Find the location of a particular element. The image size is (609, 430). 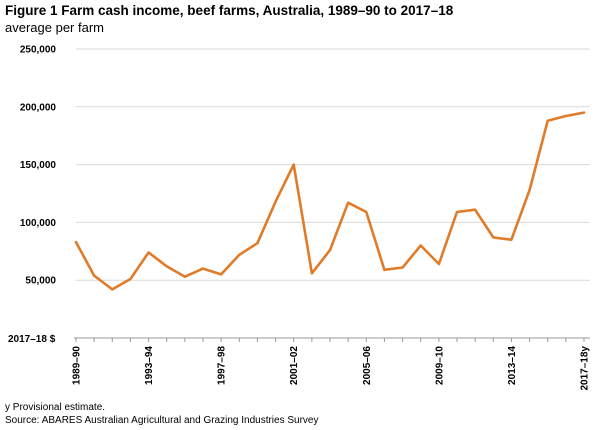

chart-subtitle: average per farm is located at coordinates (54, 27).